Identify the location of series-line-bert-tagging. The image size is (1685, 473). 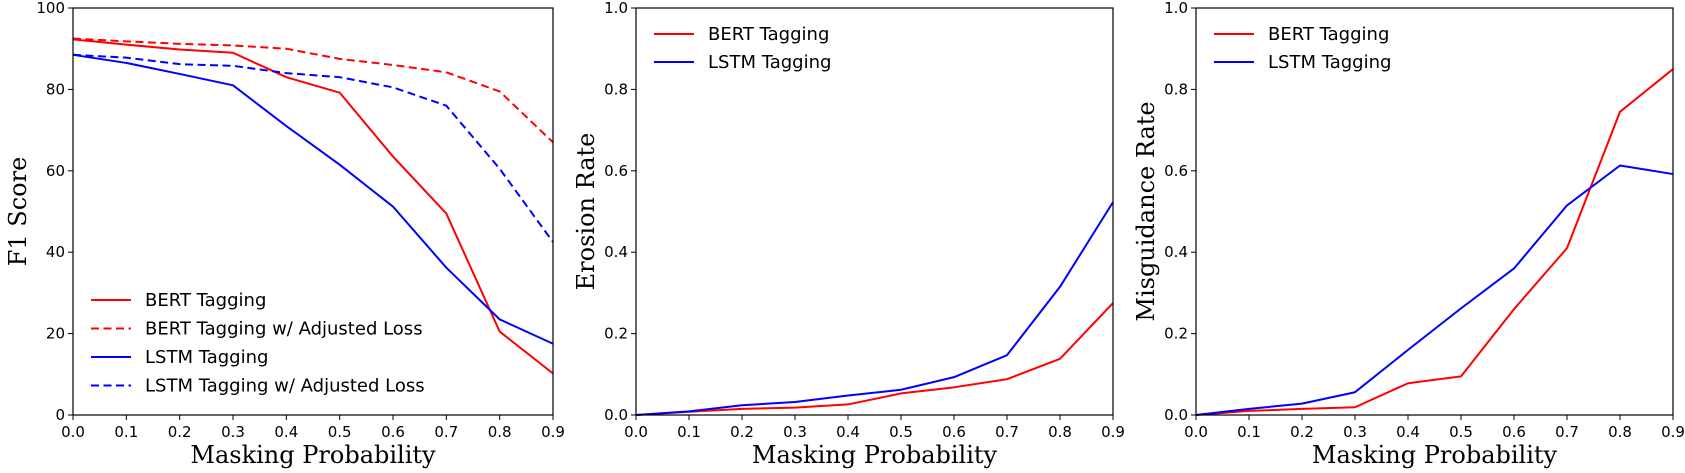
(874, 359).